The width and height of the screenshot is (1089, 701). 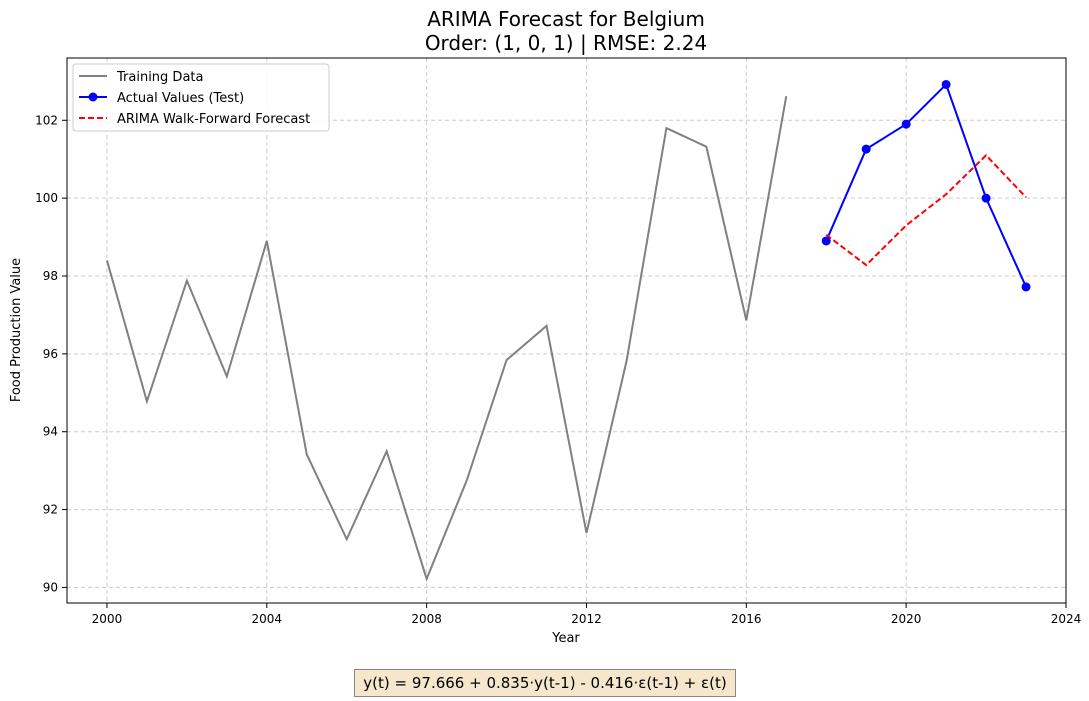 I want to click on y-tick-label: 92, so click(x=50, y=510).